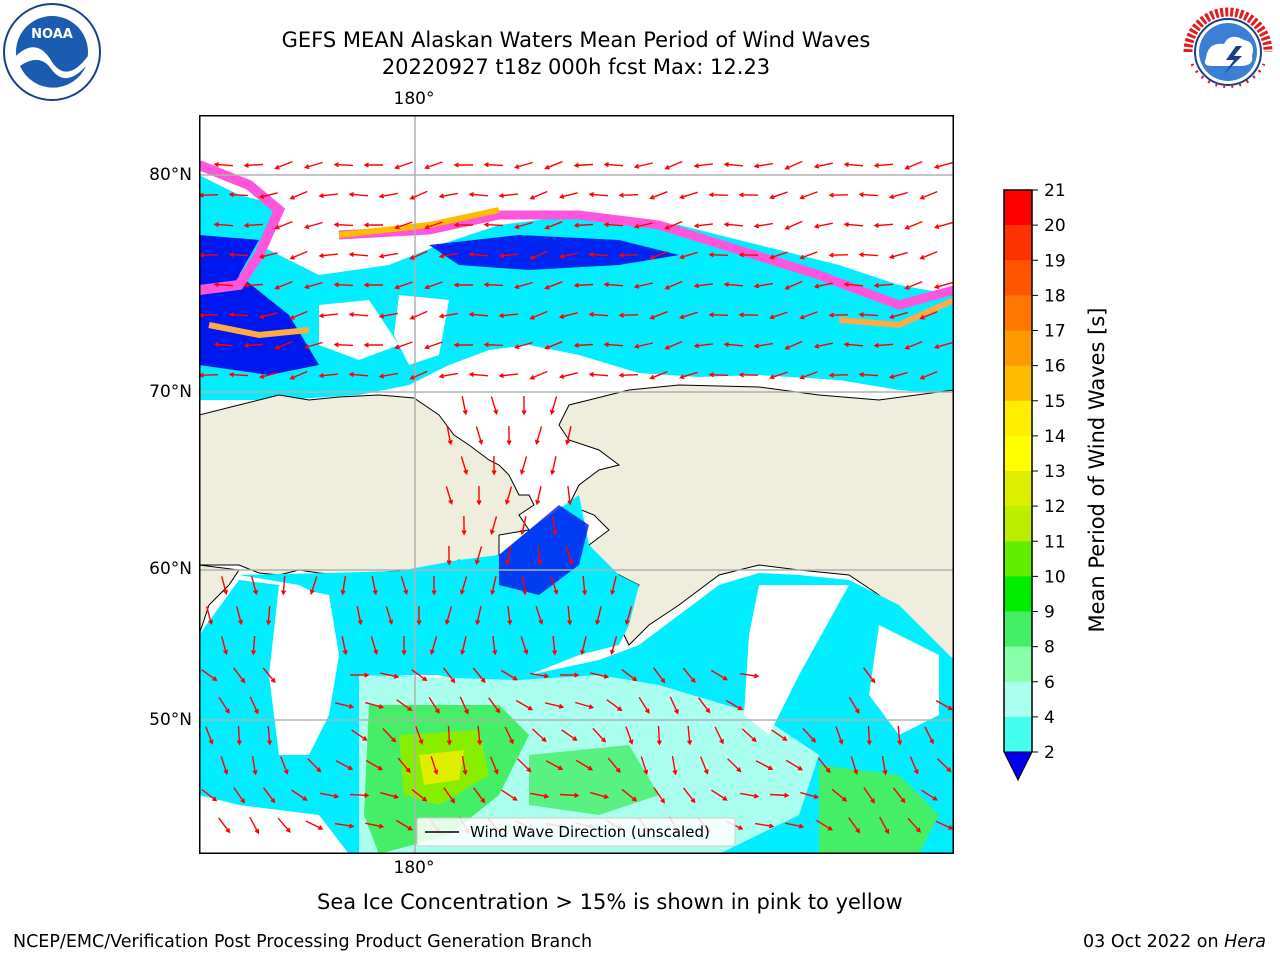 This screenshot has height=960, width=1280. What do you see at coordinates (1055, 226) in the screenshot?
I see `colorbar-tick-label: 20` at bounding box center [1055, 226].